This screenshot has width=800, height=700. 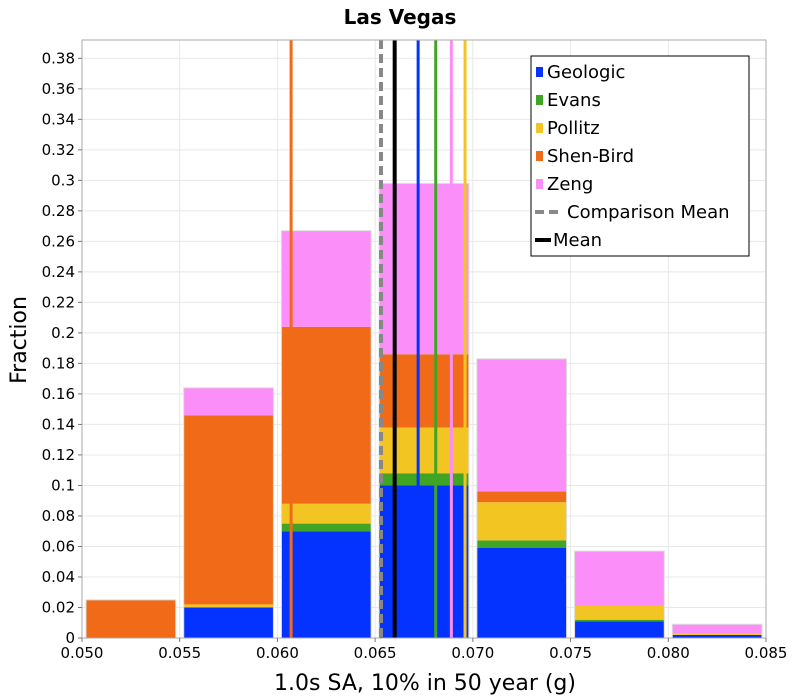 I want to click on x-tick-label: 0.075, so click(x=570, y=653).